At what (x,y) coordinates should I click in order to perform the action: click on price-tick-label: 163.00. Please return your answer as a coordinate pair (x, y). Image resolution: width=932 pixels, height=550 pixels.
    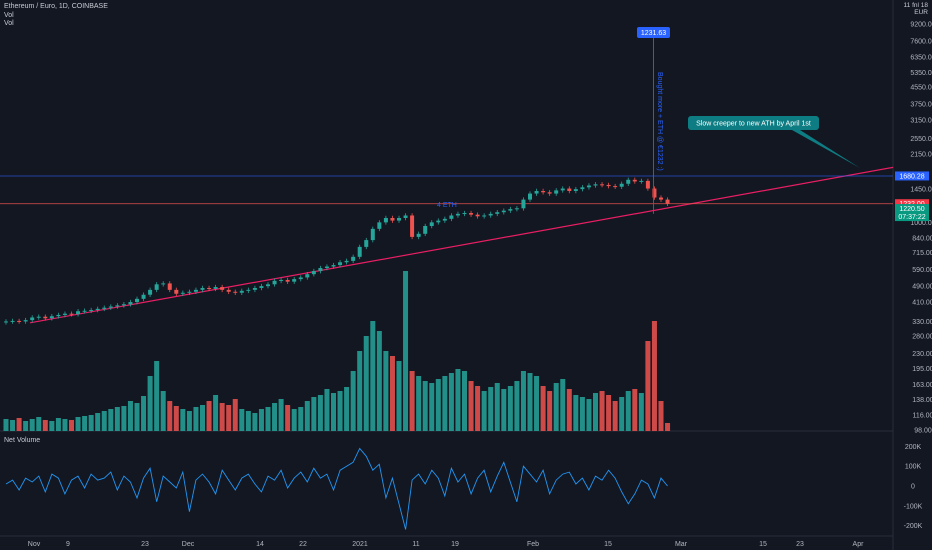
    Looking at the image, I should click on (922, 385).